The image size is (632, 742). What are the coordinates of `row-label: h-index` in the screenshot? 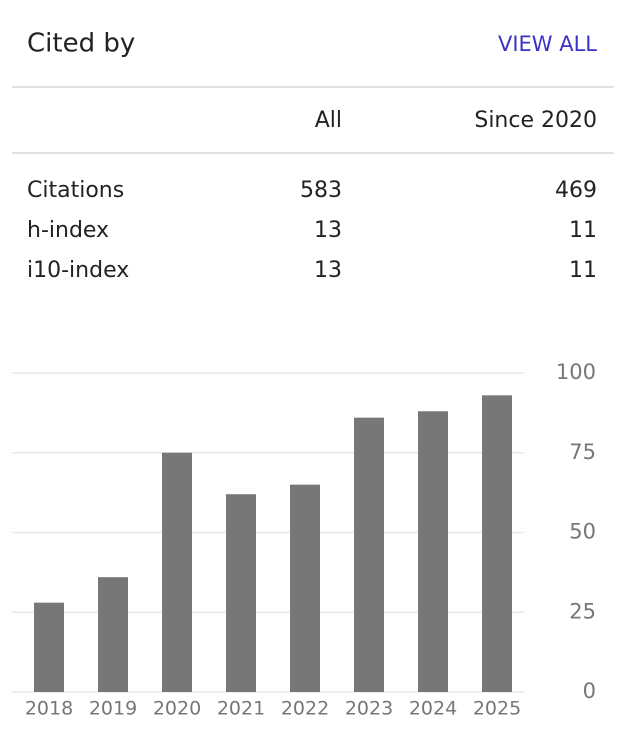 It's located at (68, 230).